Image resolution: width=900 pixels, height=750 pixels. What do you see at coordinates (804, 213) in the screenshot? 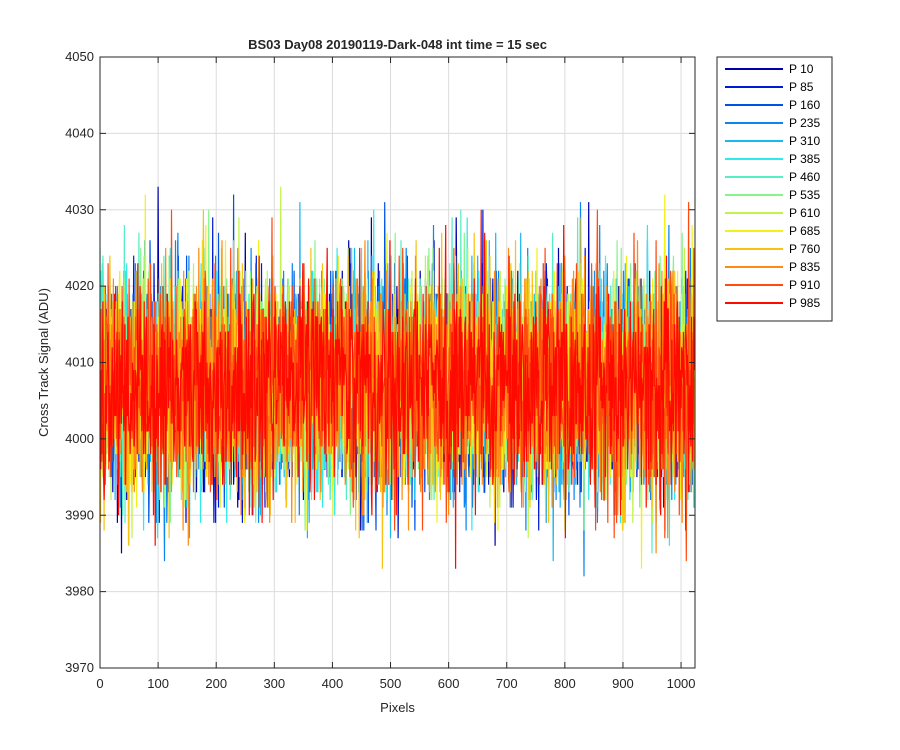
I see `legend-label: P 610` at bounding box center [804, 213].